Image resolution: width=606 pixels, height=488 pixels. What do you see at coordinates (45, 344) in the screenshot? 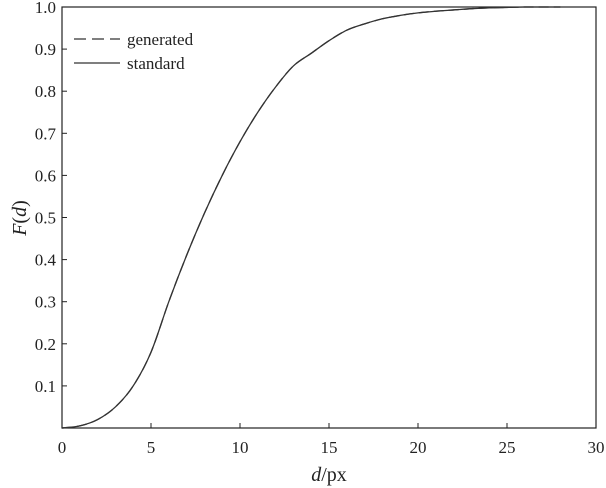
I see `y-tick-label: 0.2` at bounding box center [45, 344].